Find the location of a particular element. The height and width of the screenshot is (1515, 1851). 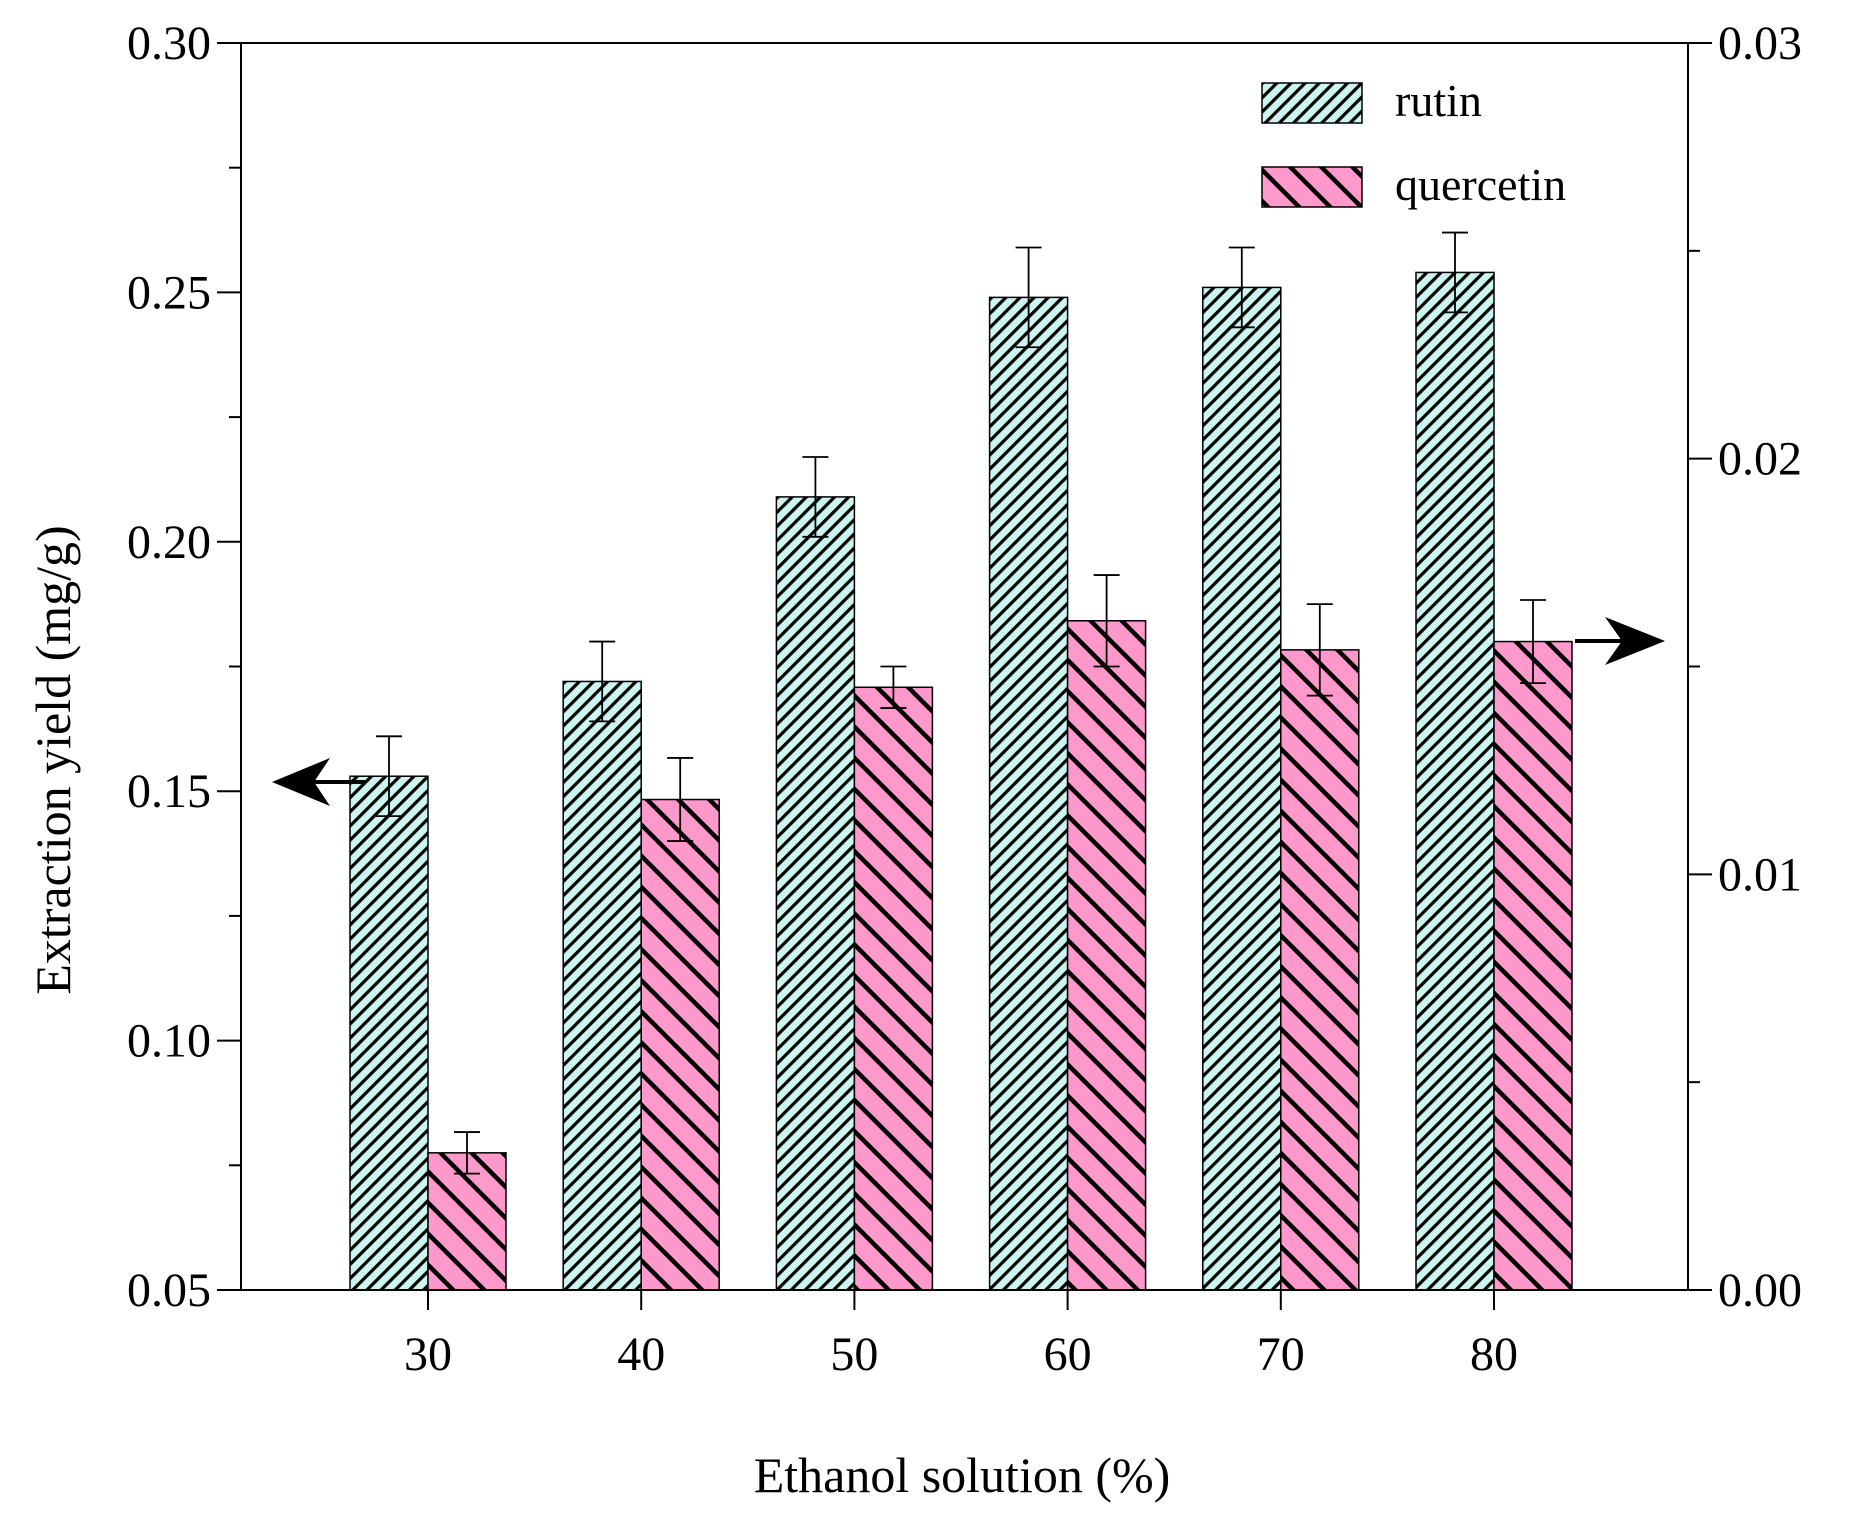

arrow-left-annotation is located at coordinates (318, 782).